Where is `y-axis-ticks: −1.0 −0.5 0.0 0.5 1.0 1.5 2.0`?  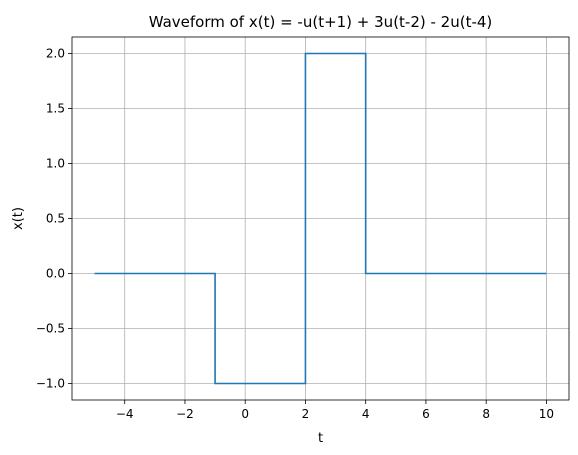
y-axis-ticks: −1.0 −0.5 0.0 0.5 1.0 1.5 2.0 is located at coordinates (54, 219).